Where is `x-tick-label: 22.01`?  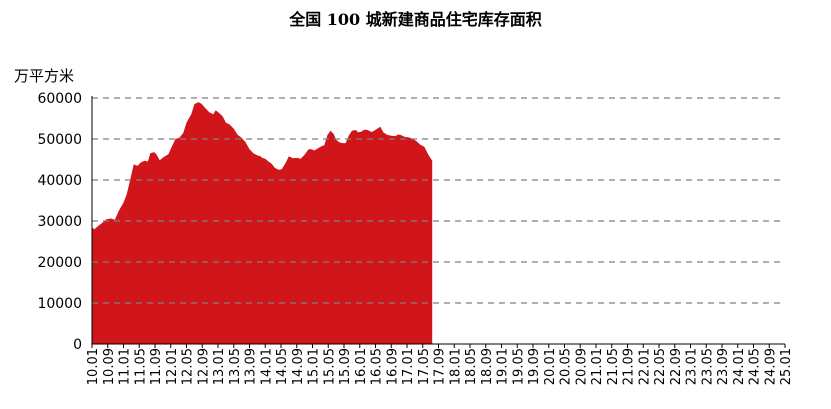
x-tick-label: 22.01 is located at coordinates (644, 366).